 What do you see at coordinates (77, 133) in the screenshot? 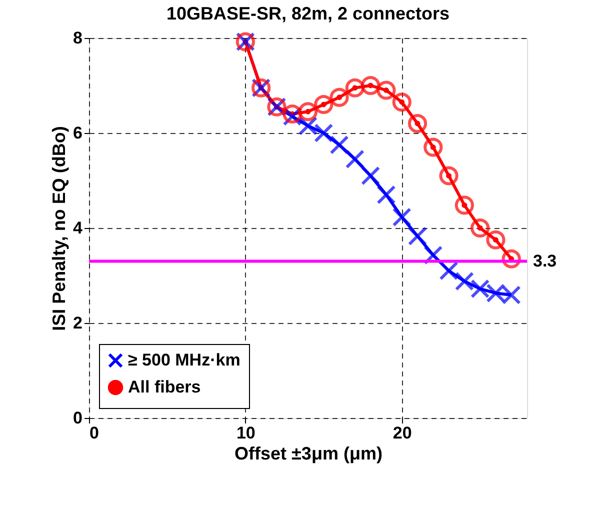
I see `y-tick-label: 6` at bounding box center [77, 133].